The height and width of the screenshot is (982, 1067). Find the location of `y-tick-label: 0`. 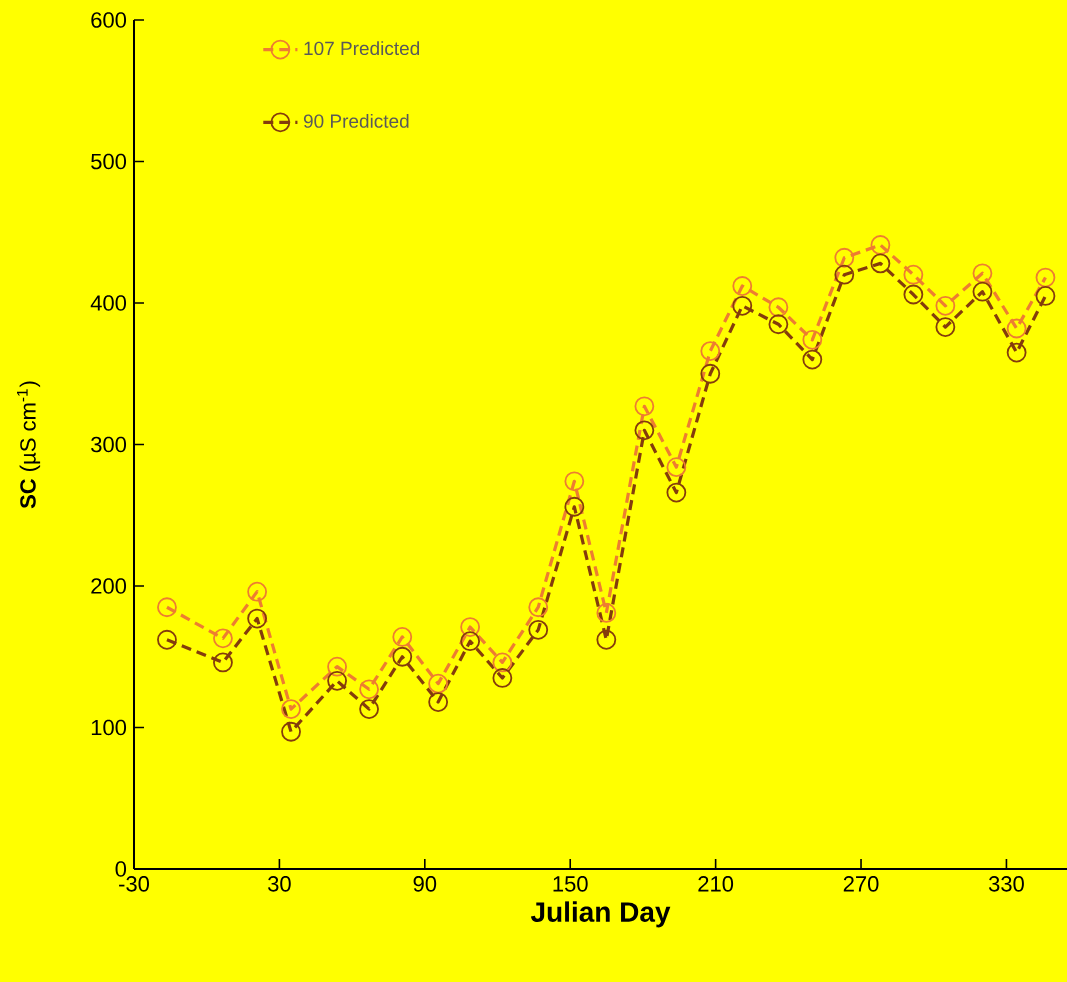

y-tick-label: 0 is located at coordinates (121, 869).